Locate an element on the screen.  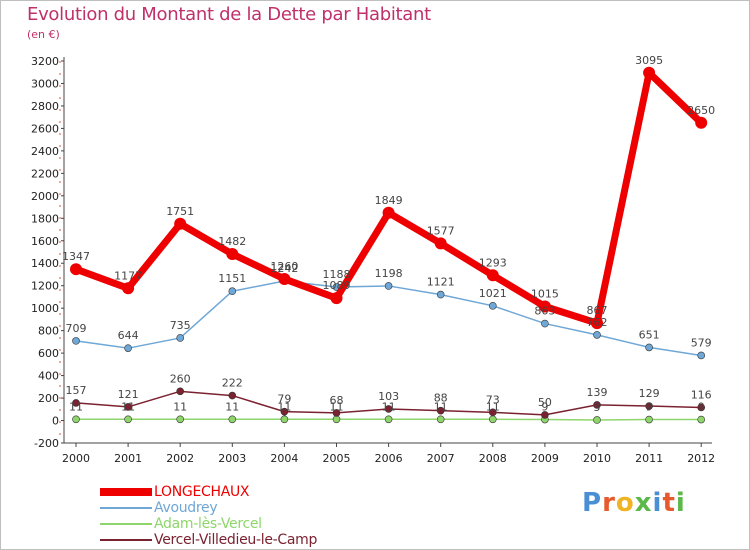
data-label: 50 is located at coordinates (545, 402).